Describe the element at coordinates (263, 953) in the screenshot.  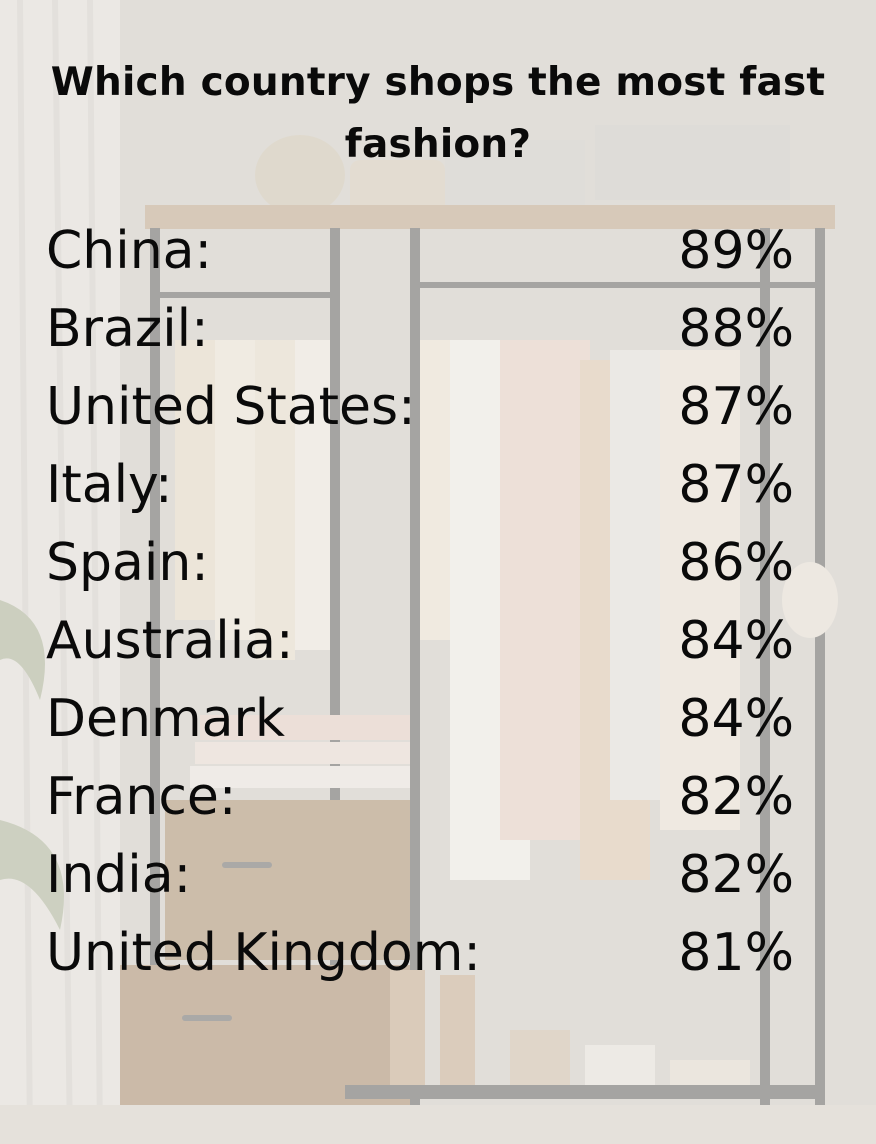
I see `country-name: United Kingdom:` at that location.